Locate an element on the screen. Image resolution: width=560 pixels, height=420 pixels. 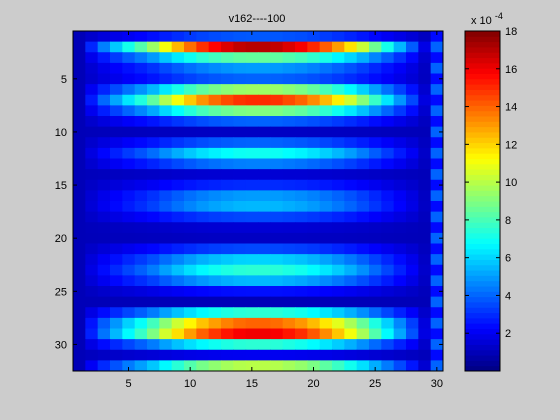
colorbar-tick-label: 2 is located at coordinates (508, 334).